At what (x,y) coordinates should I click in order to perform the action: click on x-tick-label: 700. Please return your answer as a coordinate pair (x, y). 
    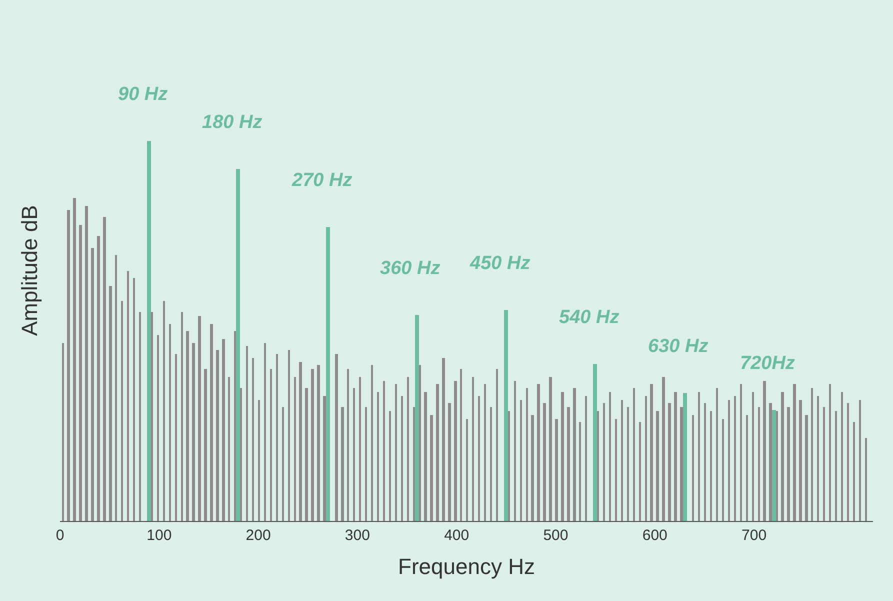
    Looking at the image, I should click on (754, 535).